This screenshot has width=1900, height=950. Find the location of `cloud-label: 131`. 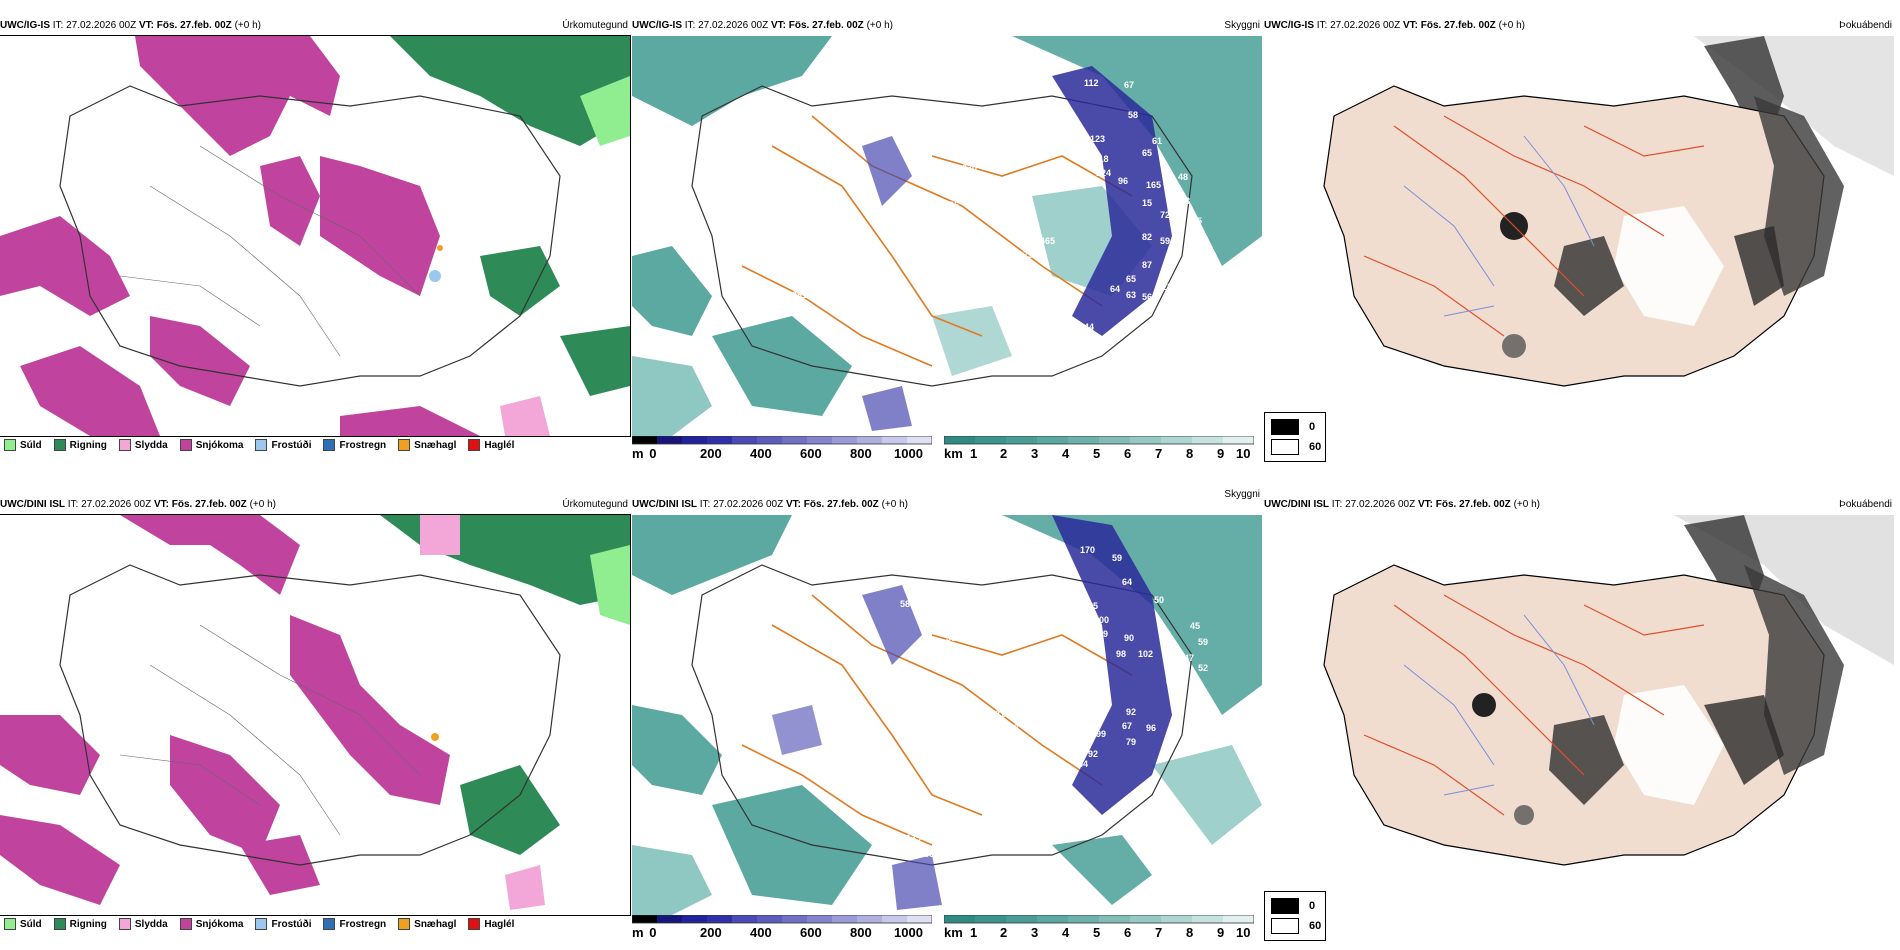

cloud-label: 131 is located at coordinates (1059, 804).